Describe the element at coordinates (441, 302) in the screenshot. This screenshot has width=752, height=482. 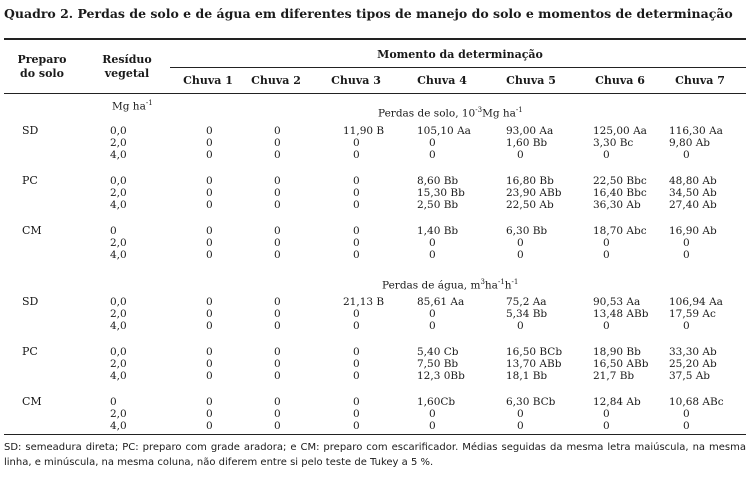
I see `agua-cell-chuva-4: 85,61 Aa` at that location.